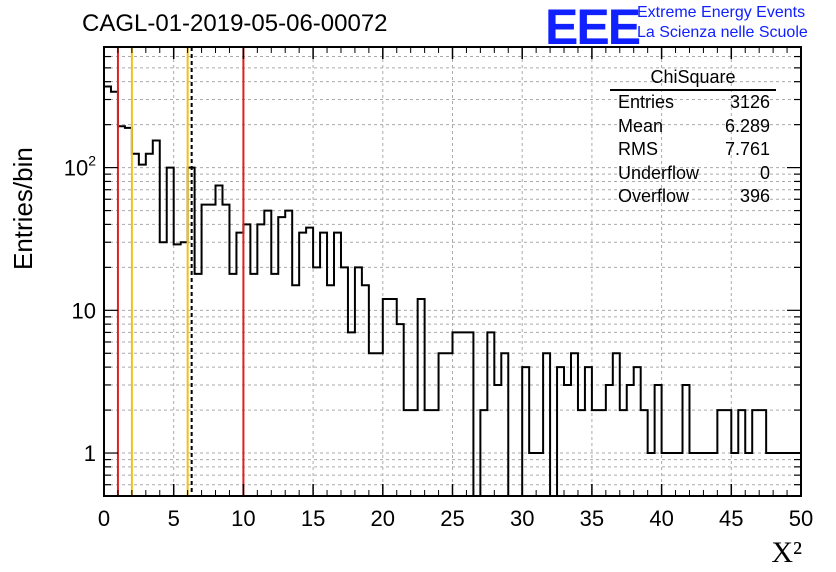  I want to click on stats-label: Entries, so click(646, 102).